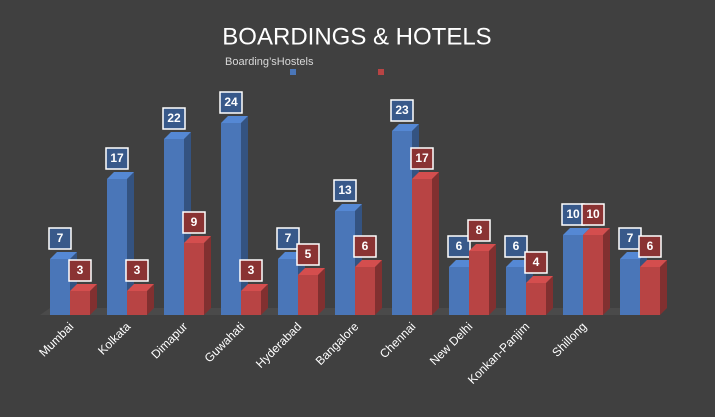 The image size is (715, 417). I want to click on data-label: 4, so click(536, 262).